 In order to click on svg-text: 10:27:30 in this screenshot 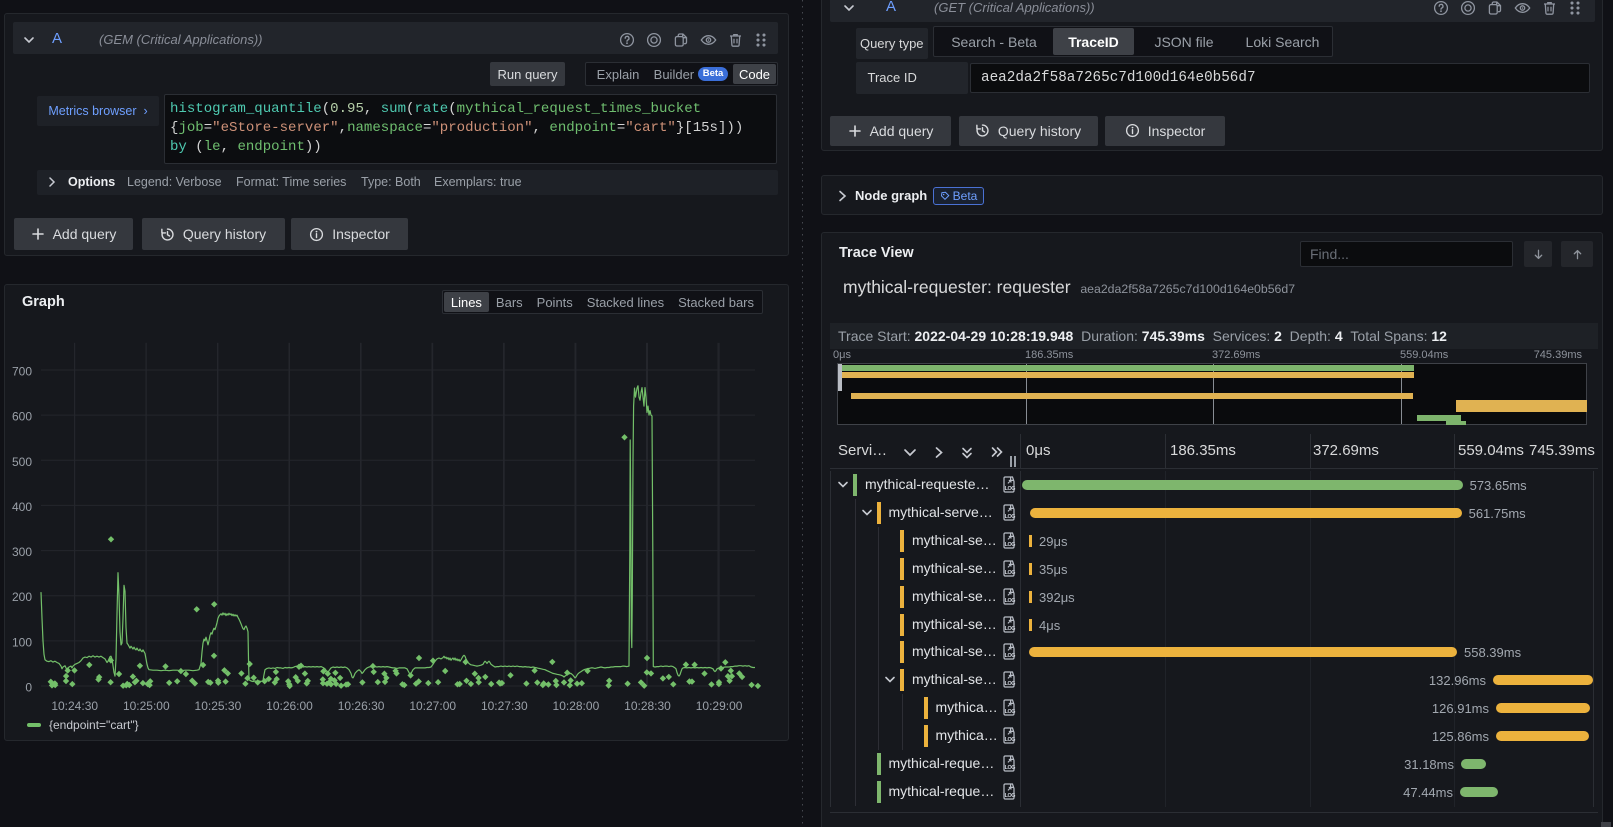, I will do `click(504, 706)`.